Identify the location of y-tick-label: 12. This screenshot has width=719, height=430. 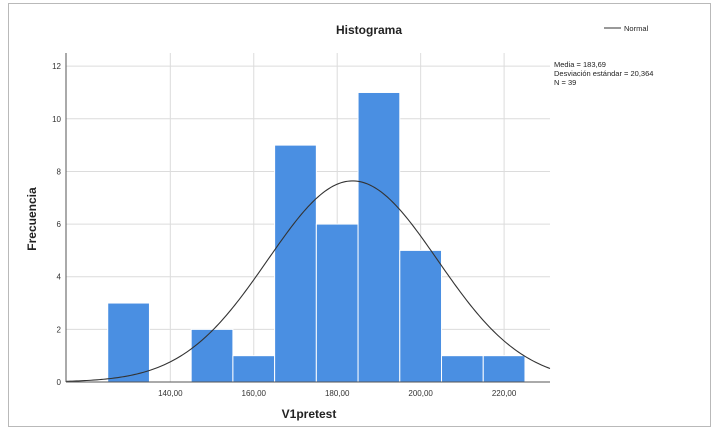
(56, 66).